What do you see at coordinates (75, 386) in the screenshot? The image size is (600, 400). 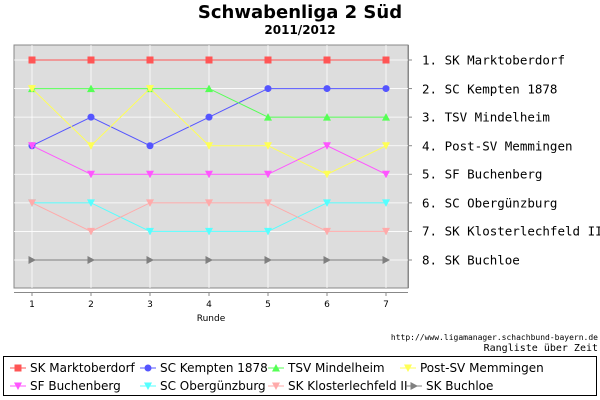 I see `legend-label: SF Buchenberg` at bounding box center [75, 386].